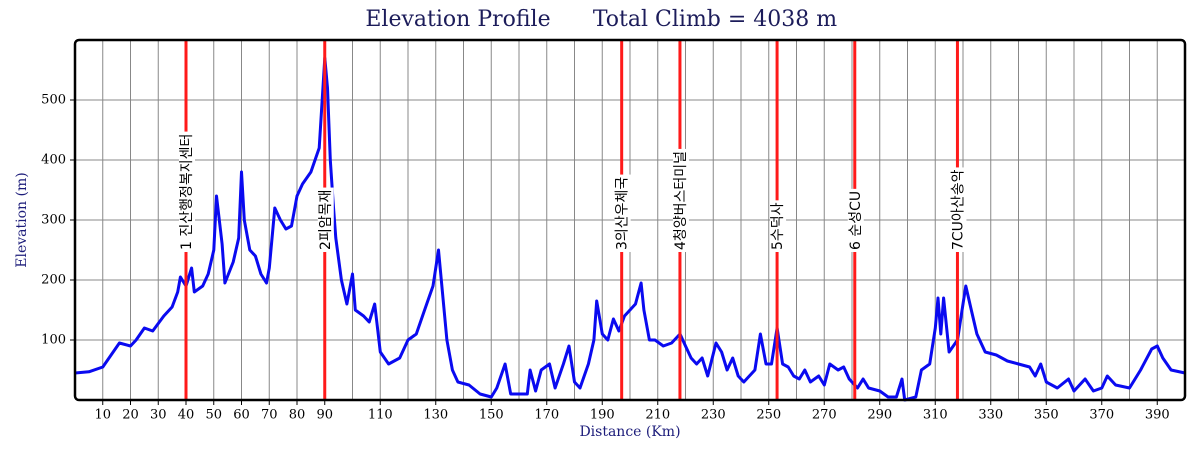 Image resolution: width=1200 pixels, height=450 pixels. I want to click on x-tick-label: 80, so click(297, 415).